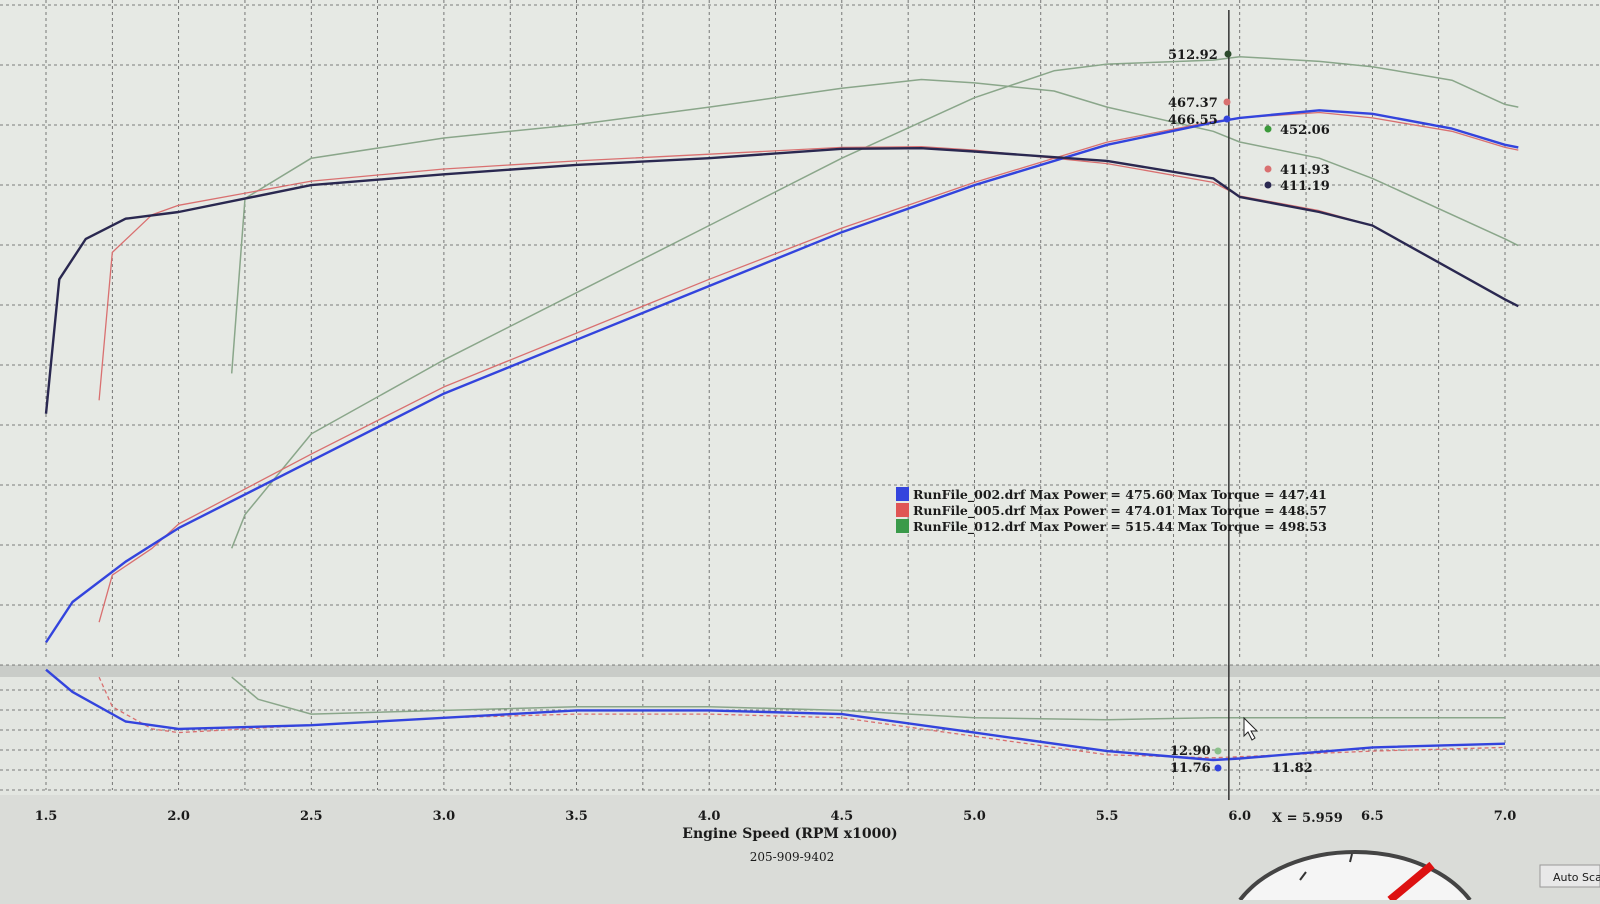  I want to click on value-label-005-afr: 11.82, so click(1292, 768).